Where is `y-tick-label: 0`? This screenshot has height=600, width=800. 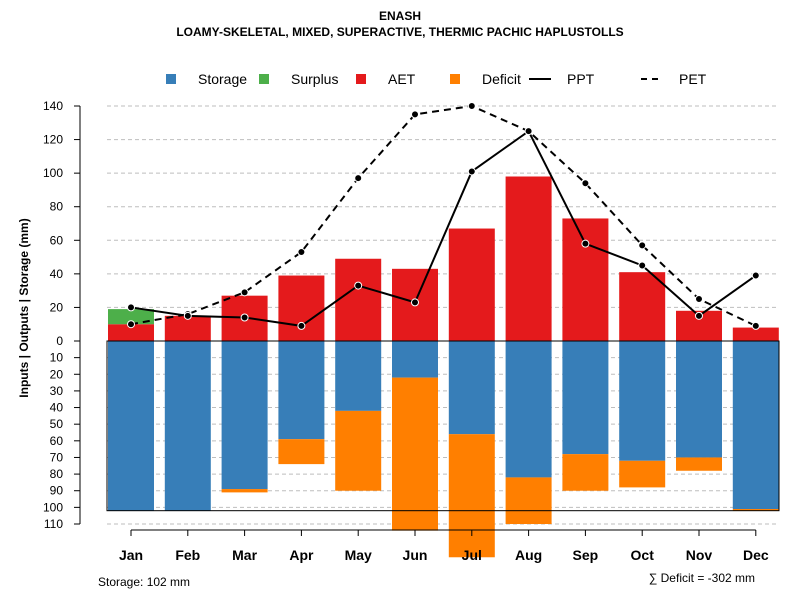 y-tick-label: 0 is located at coordinates (59, 341).